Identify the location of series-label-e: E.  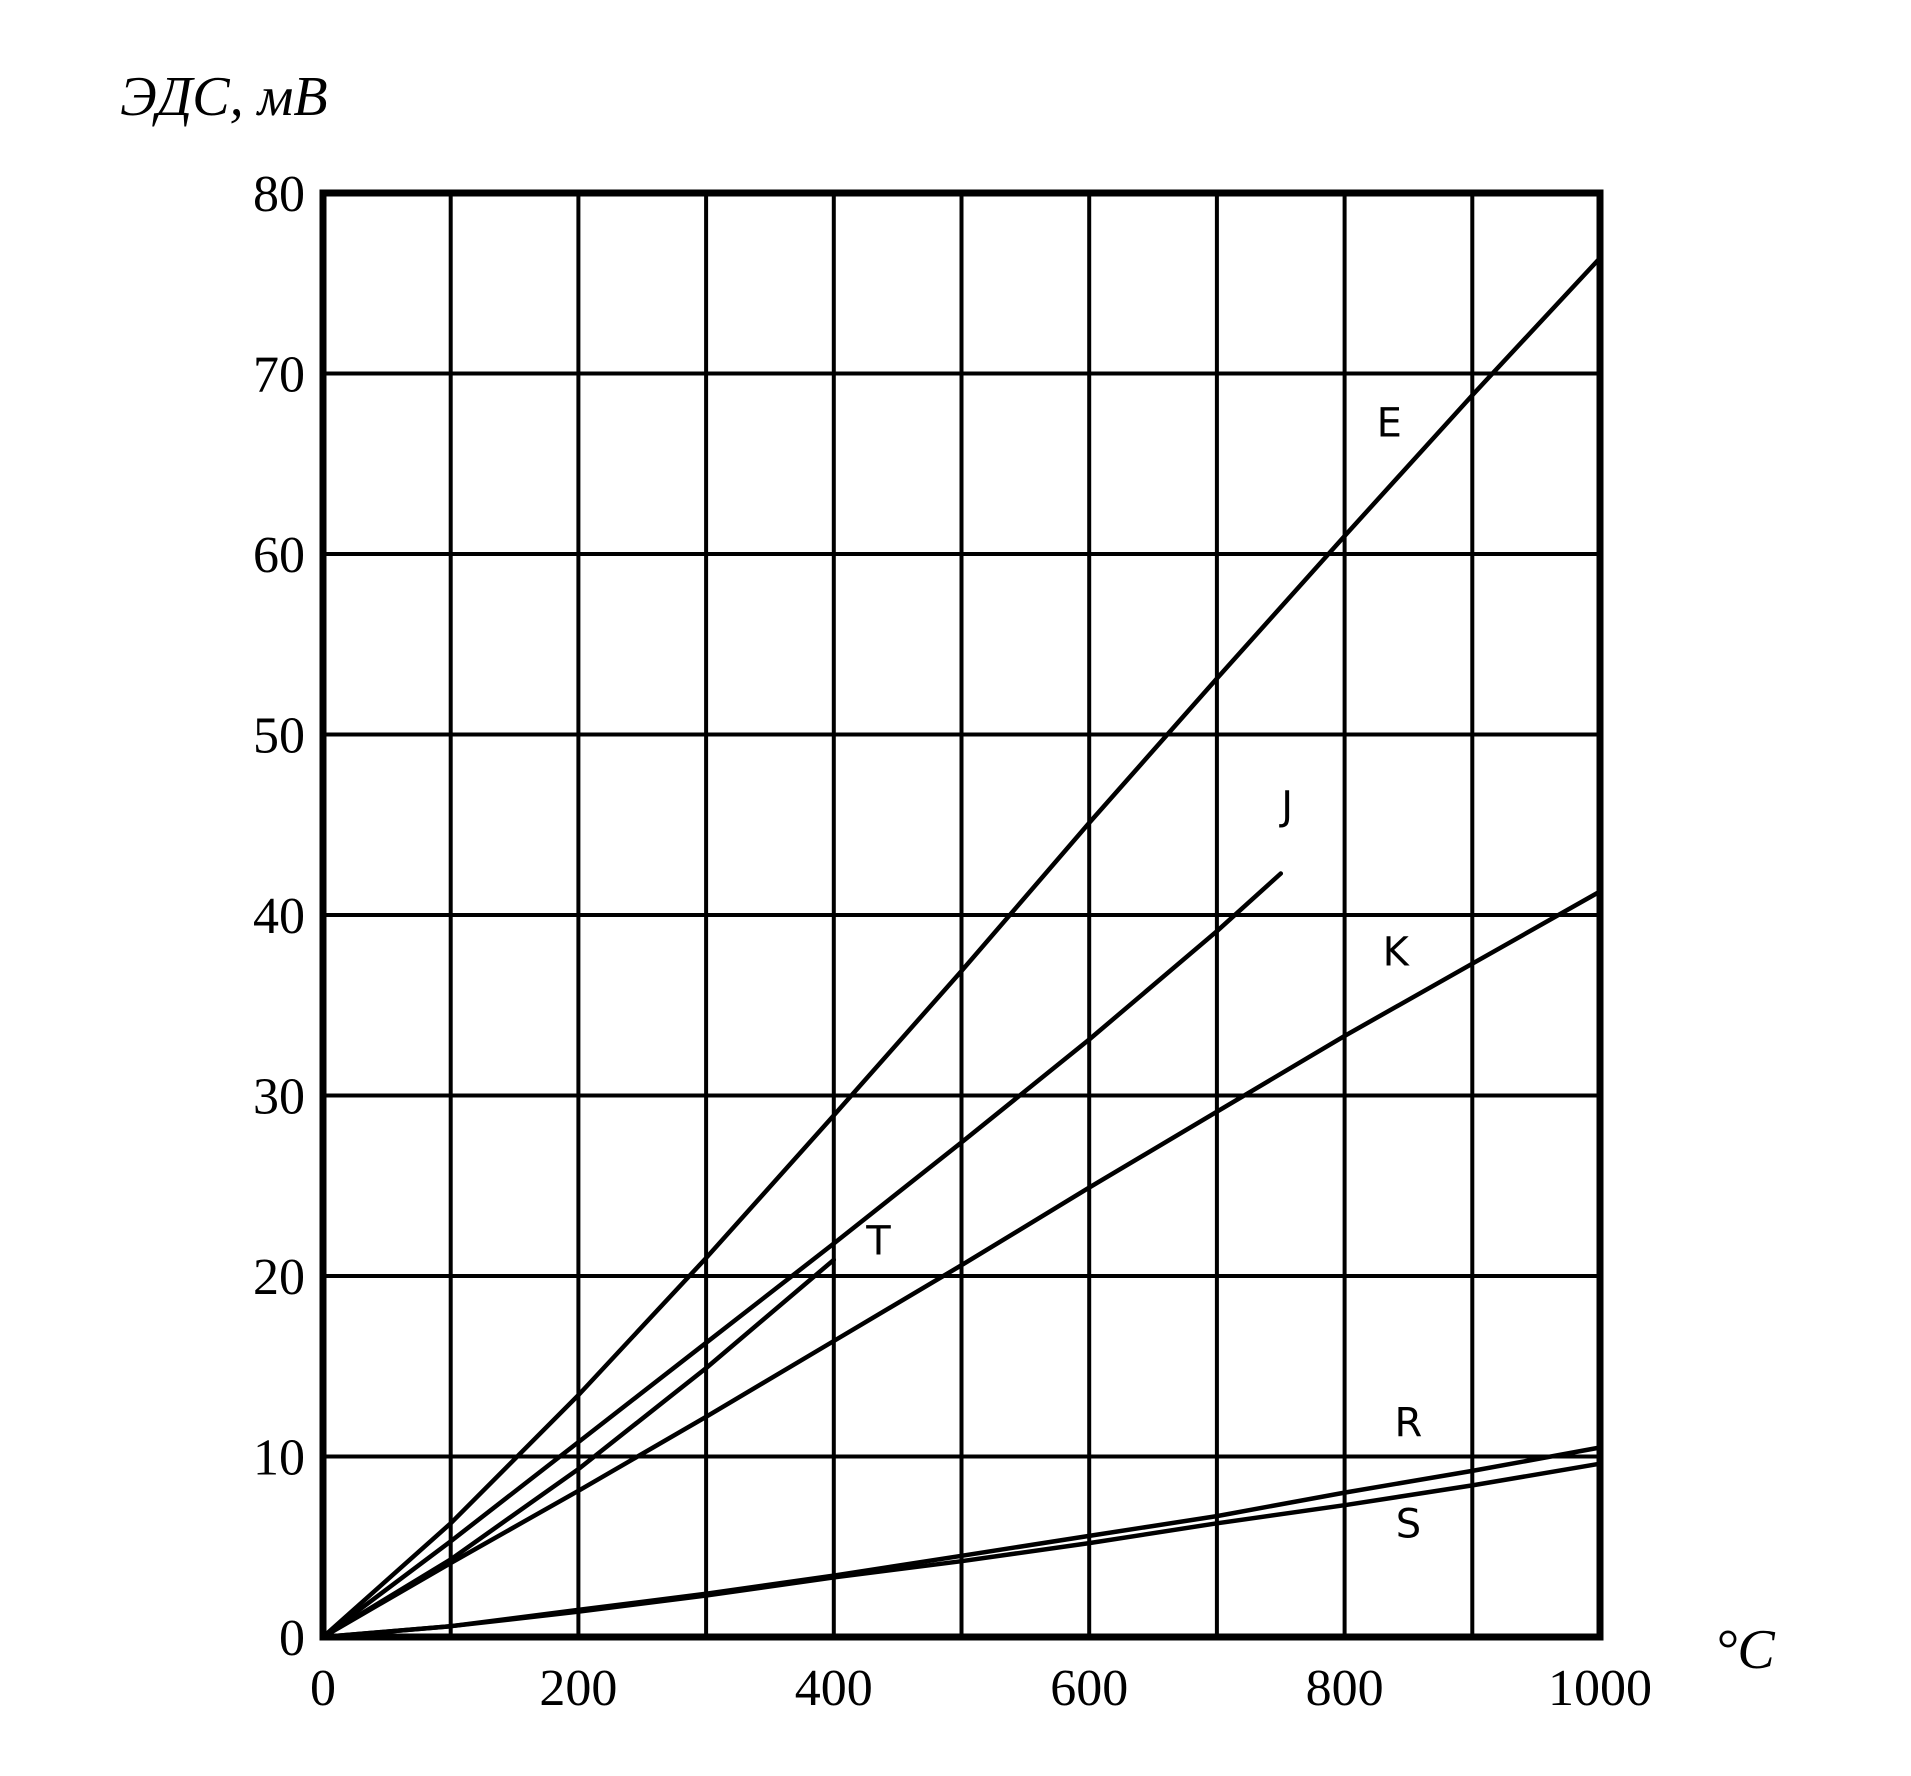
(1389, 424).